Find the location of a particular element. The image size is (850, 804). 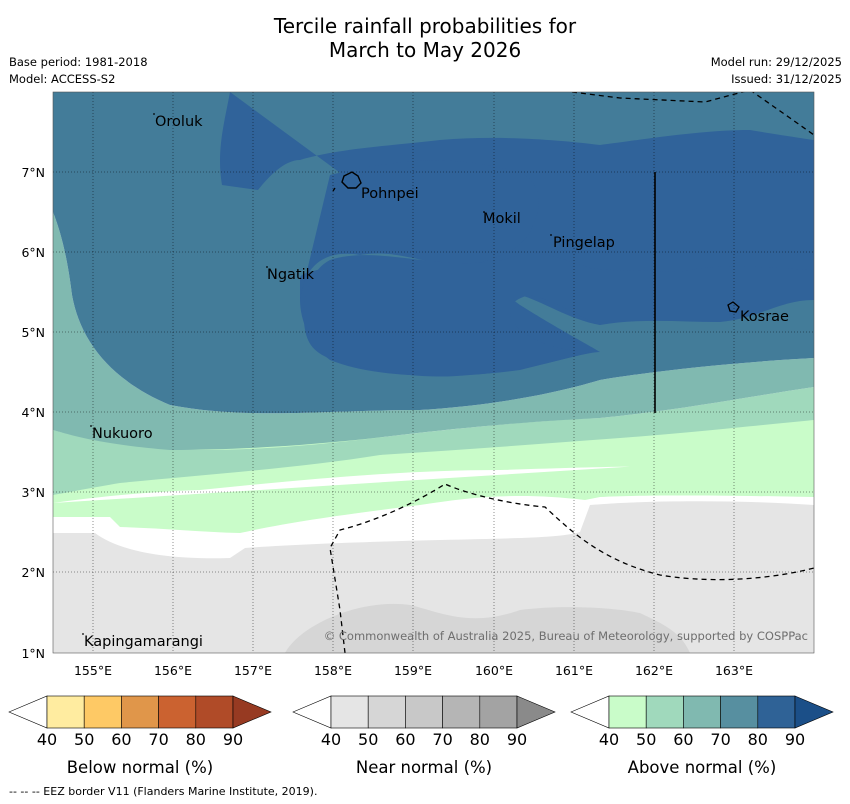

place-label-pohnpei: Pohnpei is located at coordinates (390, 194).